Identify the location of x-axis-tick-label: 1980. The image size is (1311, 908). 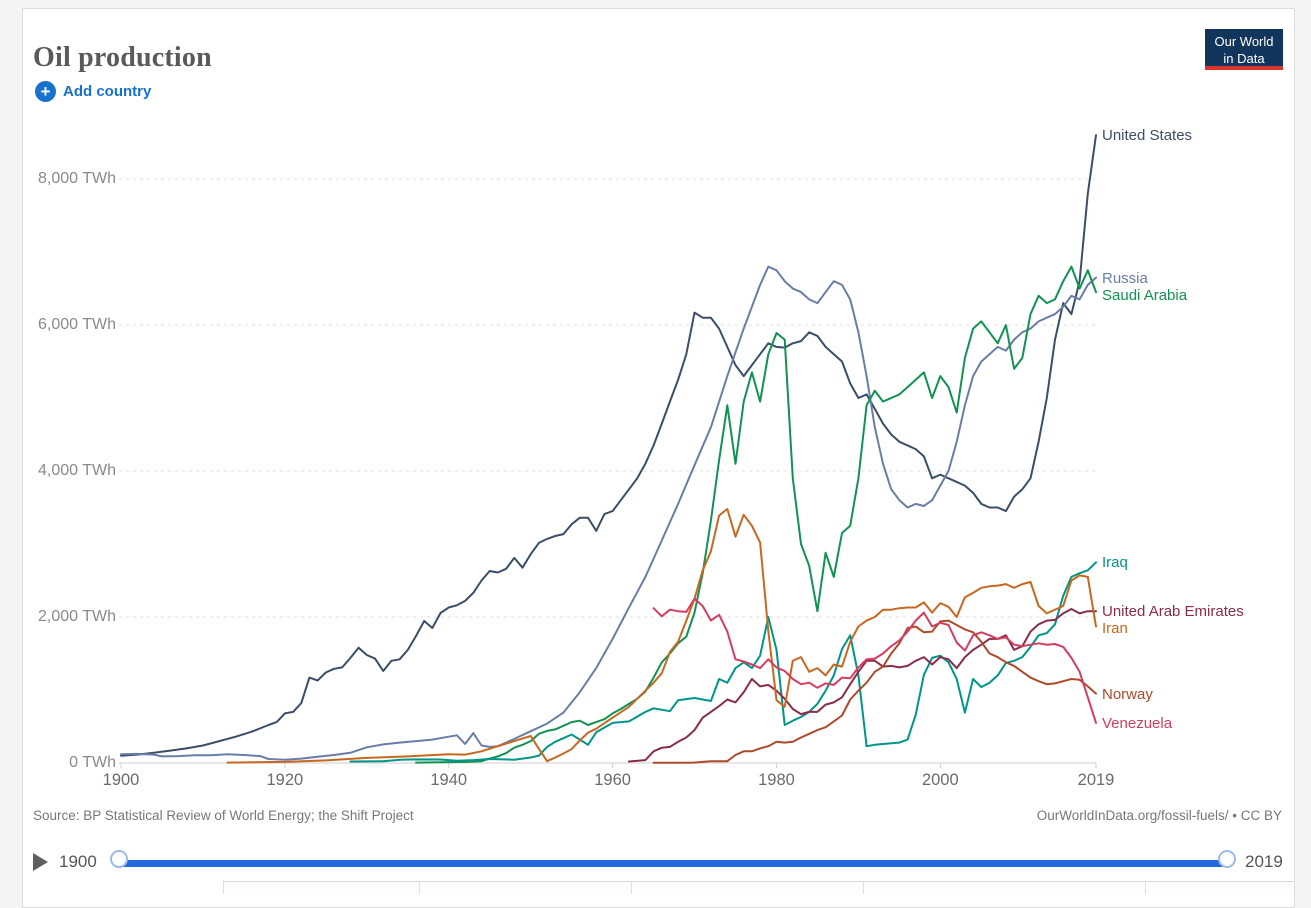
(776, 780).